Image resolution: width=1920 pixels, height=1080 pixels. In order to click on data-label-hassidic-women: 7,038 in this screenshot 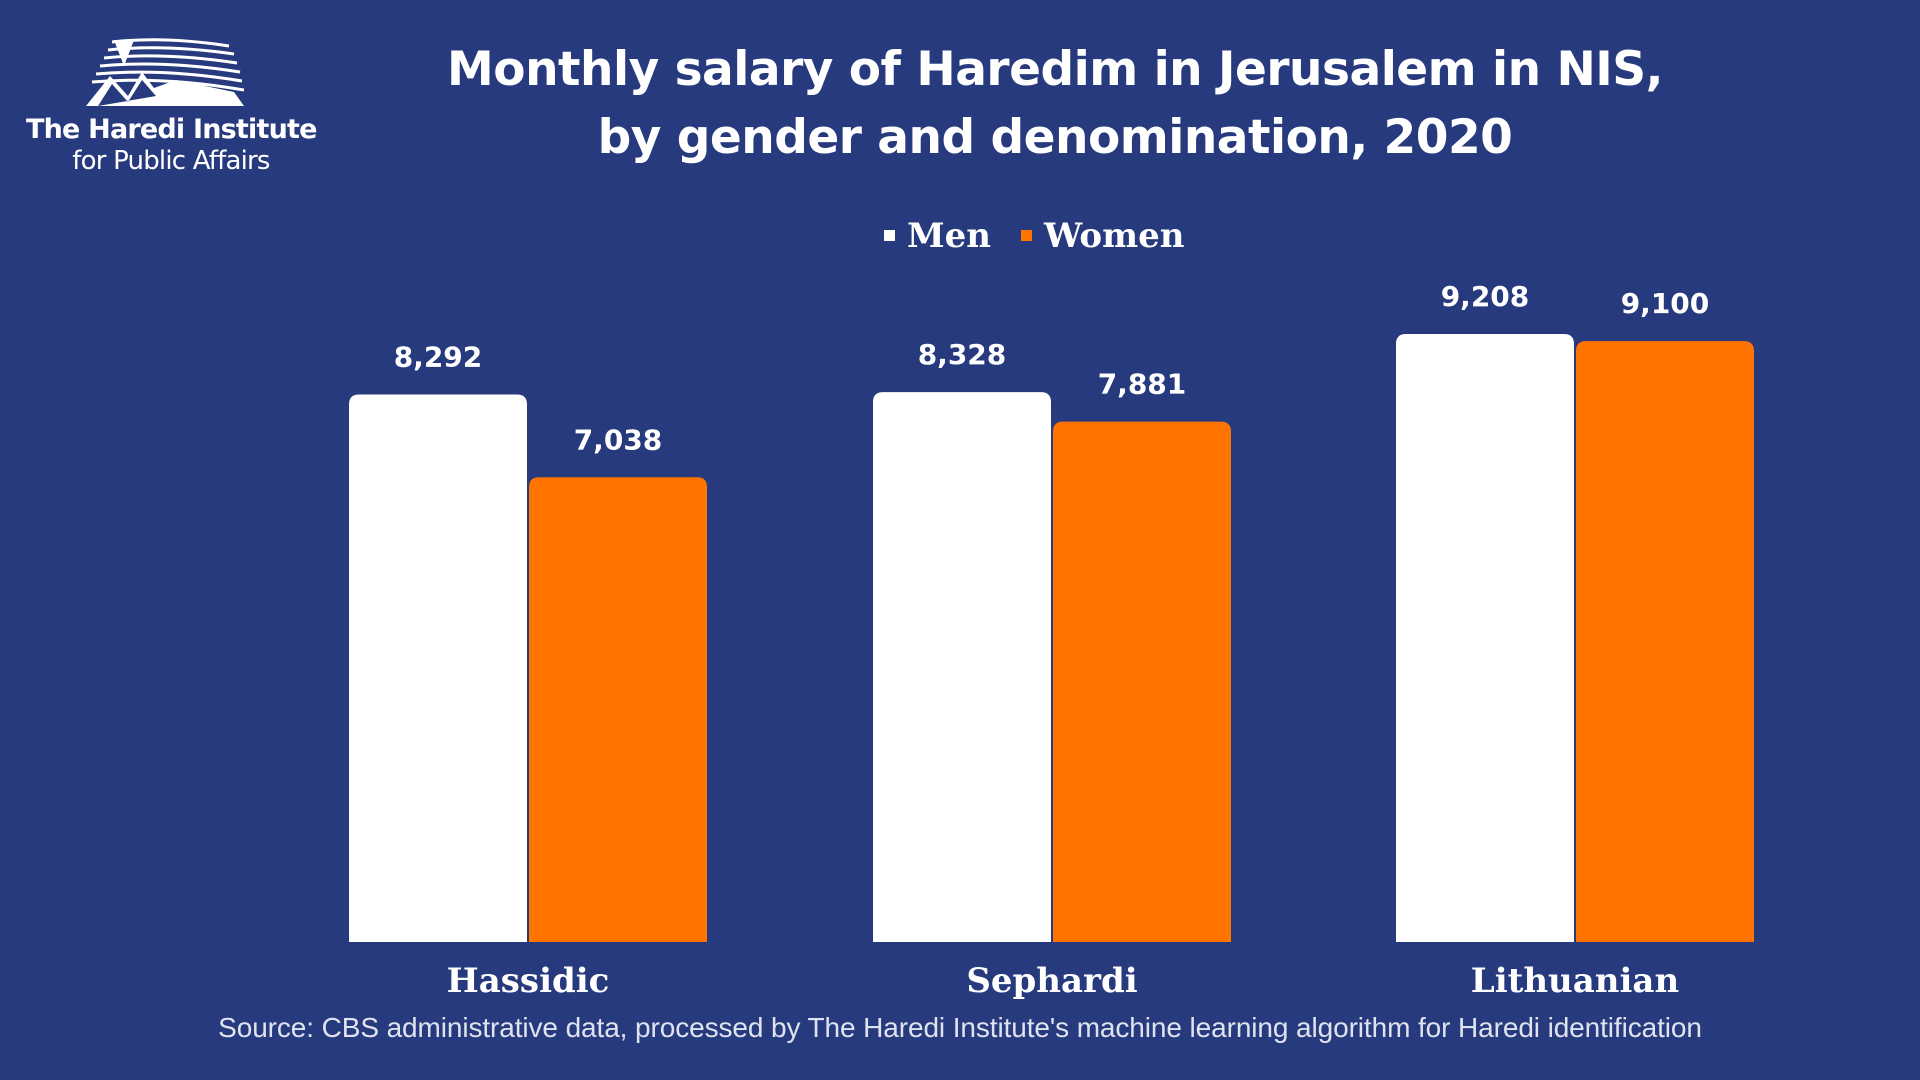, I will do `click(618, 439)`.